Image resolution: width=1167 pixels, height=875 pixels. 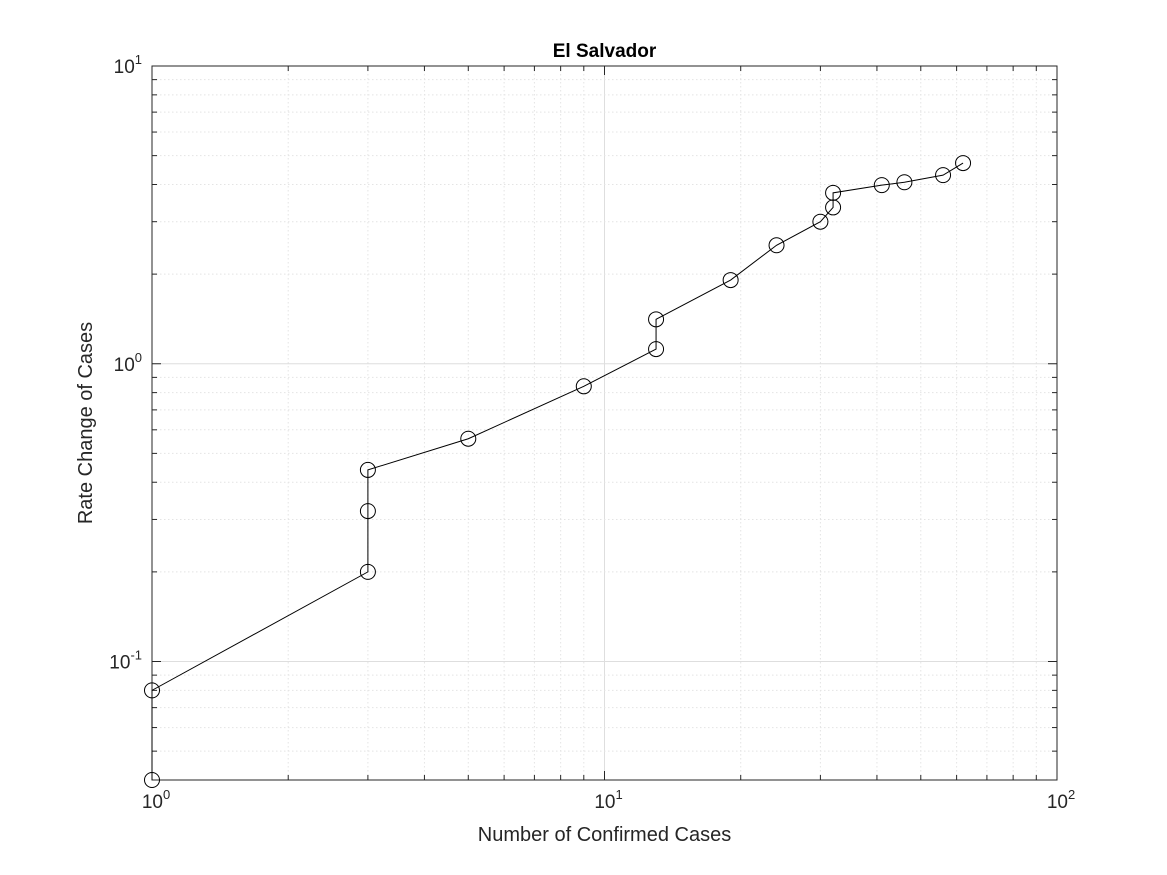 I want to click on x-tick-label: 10², so click(x=1061, y=800).